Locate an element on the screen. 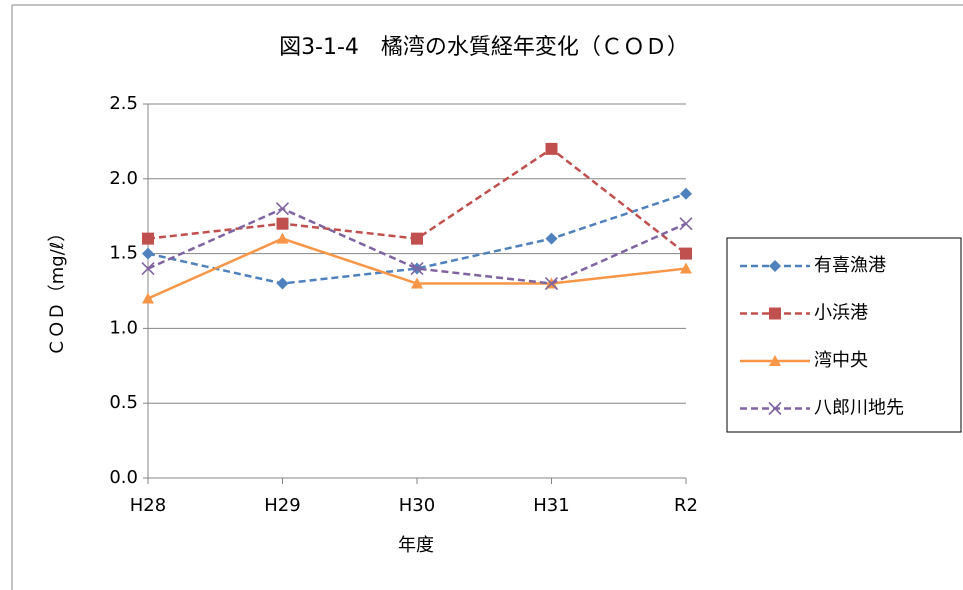 This screenshot has height=590, width=963. legend is located at coordinates (844, 335).